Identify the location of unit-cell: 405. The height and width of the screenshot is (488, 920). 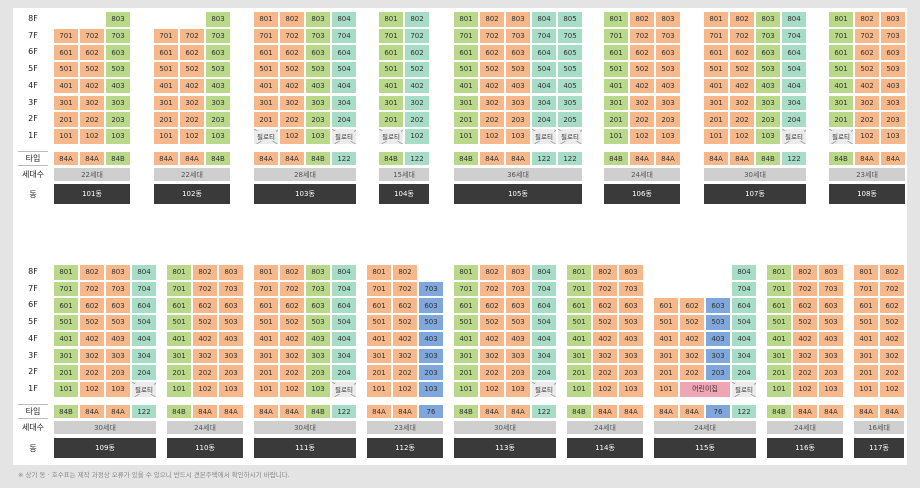
(570, 86).